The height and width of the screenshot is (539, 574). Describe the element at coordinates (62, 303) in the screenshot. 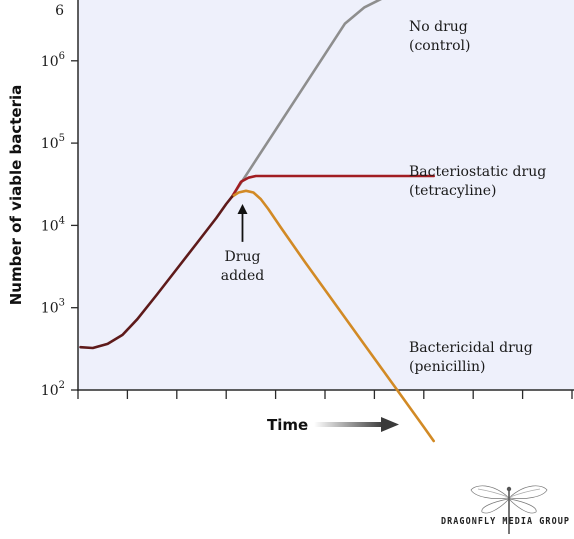

I see `y-tick-exponent: 3` at that location.